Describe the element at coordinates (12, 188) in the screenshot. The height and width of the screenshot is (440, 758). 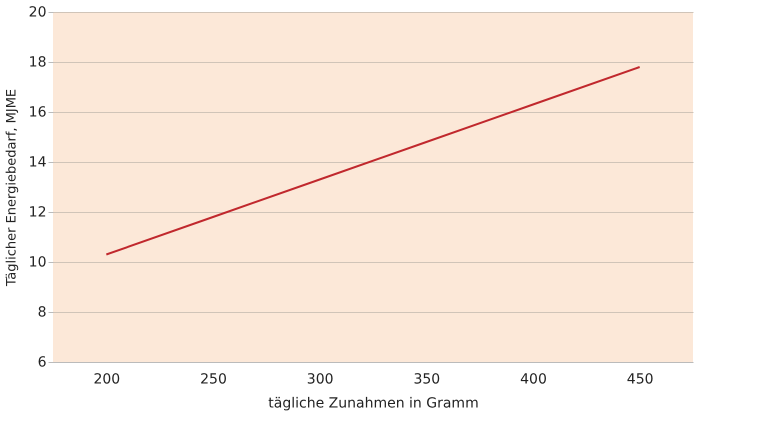
I see `y-axis-title: Täglicher Energiebedarf, MJME` at that location.